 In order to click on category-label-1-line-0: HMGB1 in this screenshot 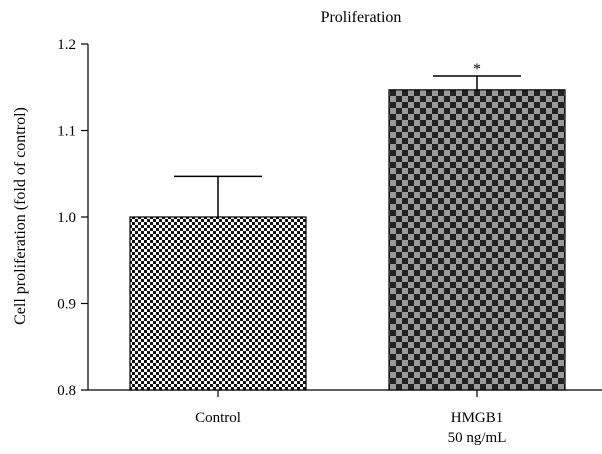, I will do `click(477, 418)`.